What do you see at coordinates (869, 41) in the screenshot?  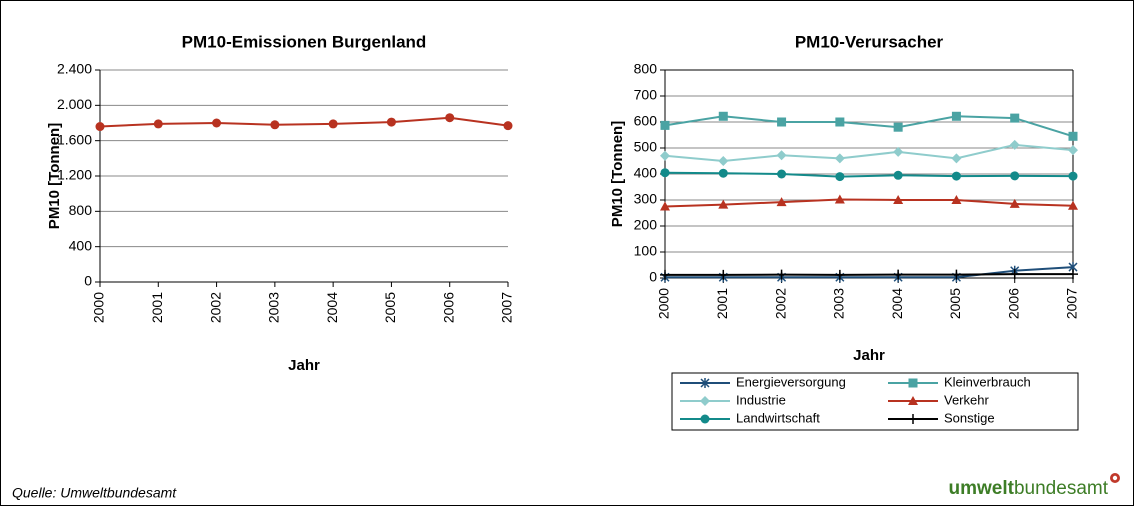 I see `chart-title: PM10-Verursacher` at bounding box center [869, 41].